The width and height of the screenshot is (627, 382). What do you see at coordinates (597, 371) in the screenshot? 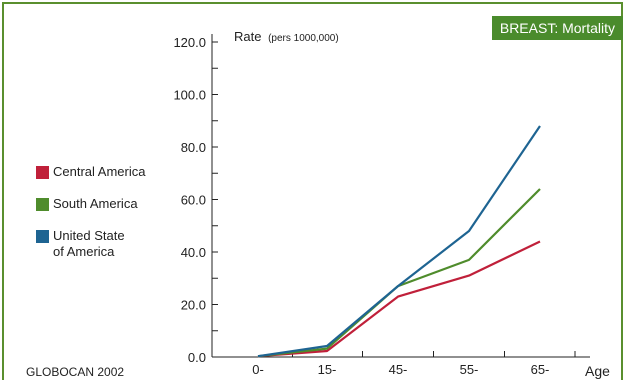
I see `x-axis-title: Age` at bounding box center [597, 371].